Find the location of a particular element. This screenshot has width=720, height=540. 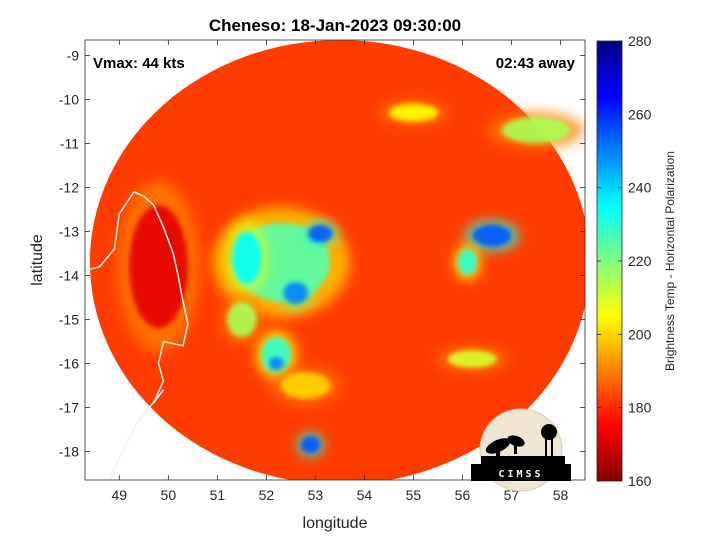

x-tick-label: 53 is located at coordinates (316, 495).